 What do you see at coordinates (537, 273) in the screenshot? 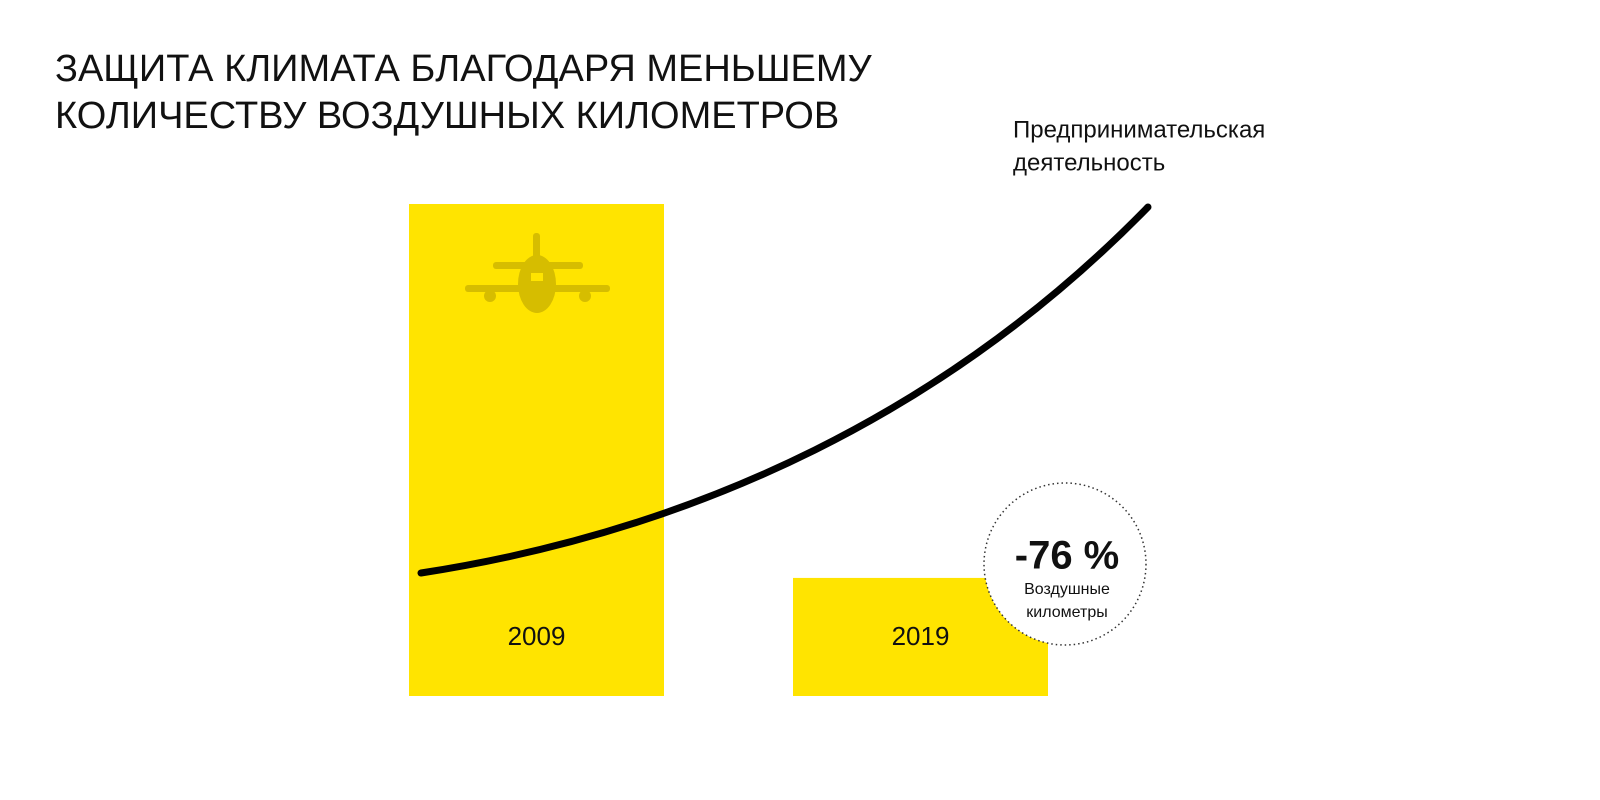
I see `plane-icon` at bounding box center [537, 273].